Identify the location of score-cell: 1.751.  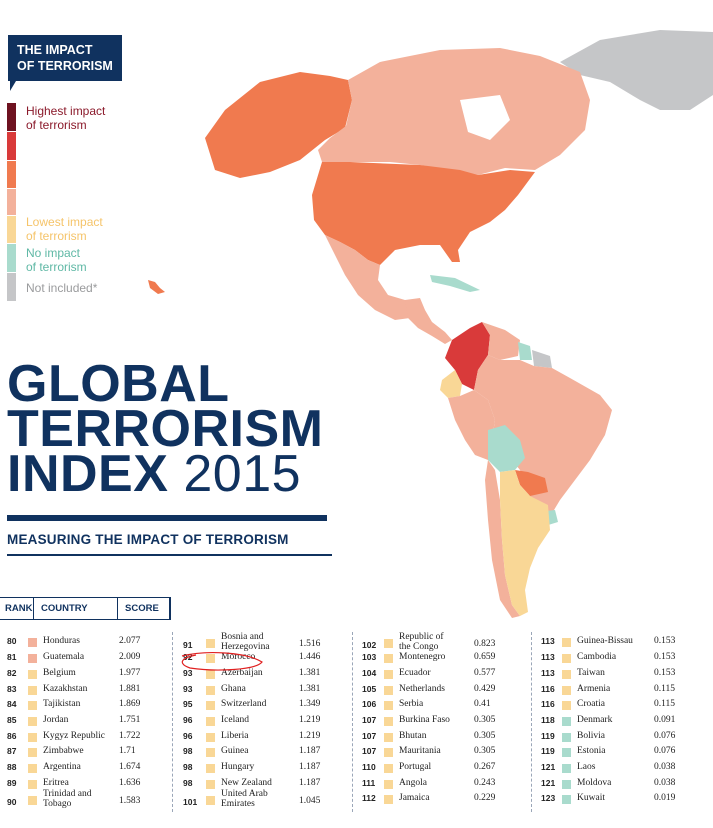
(130, 720).